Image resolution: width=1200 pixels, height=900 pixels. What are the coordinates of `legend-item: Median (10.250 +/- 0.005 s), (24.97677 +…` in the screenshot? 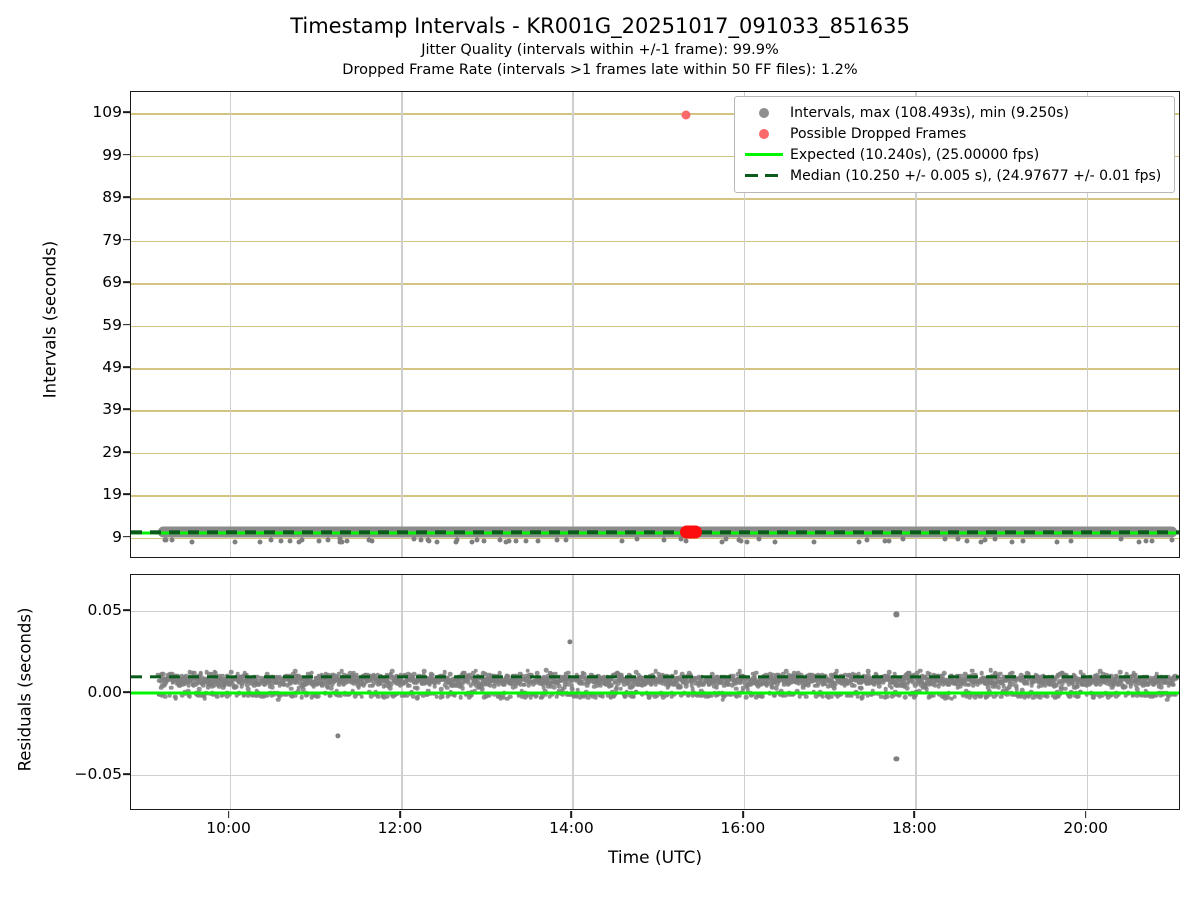 It's located at (954, 175).